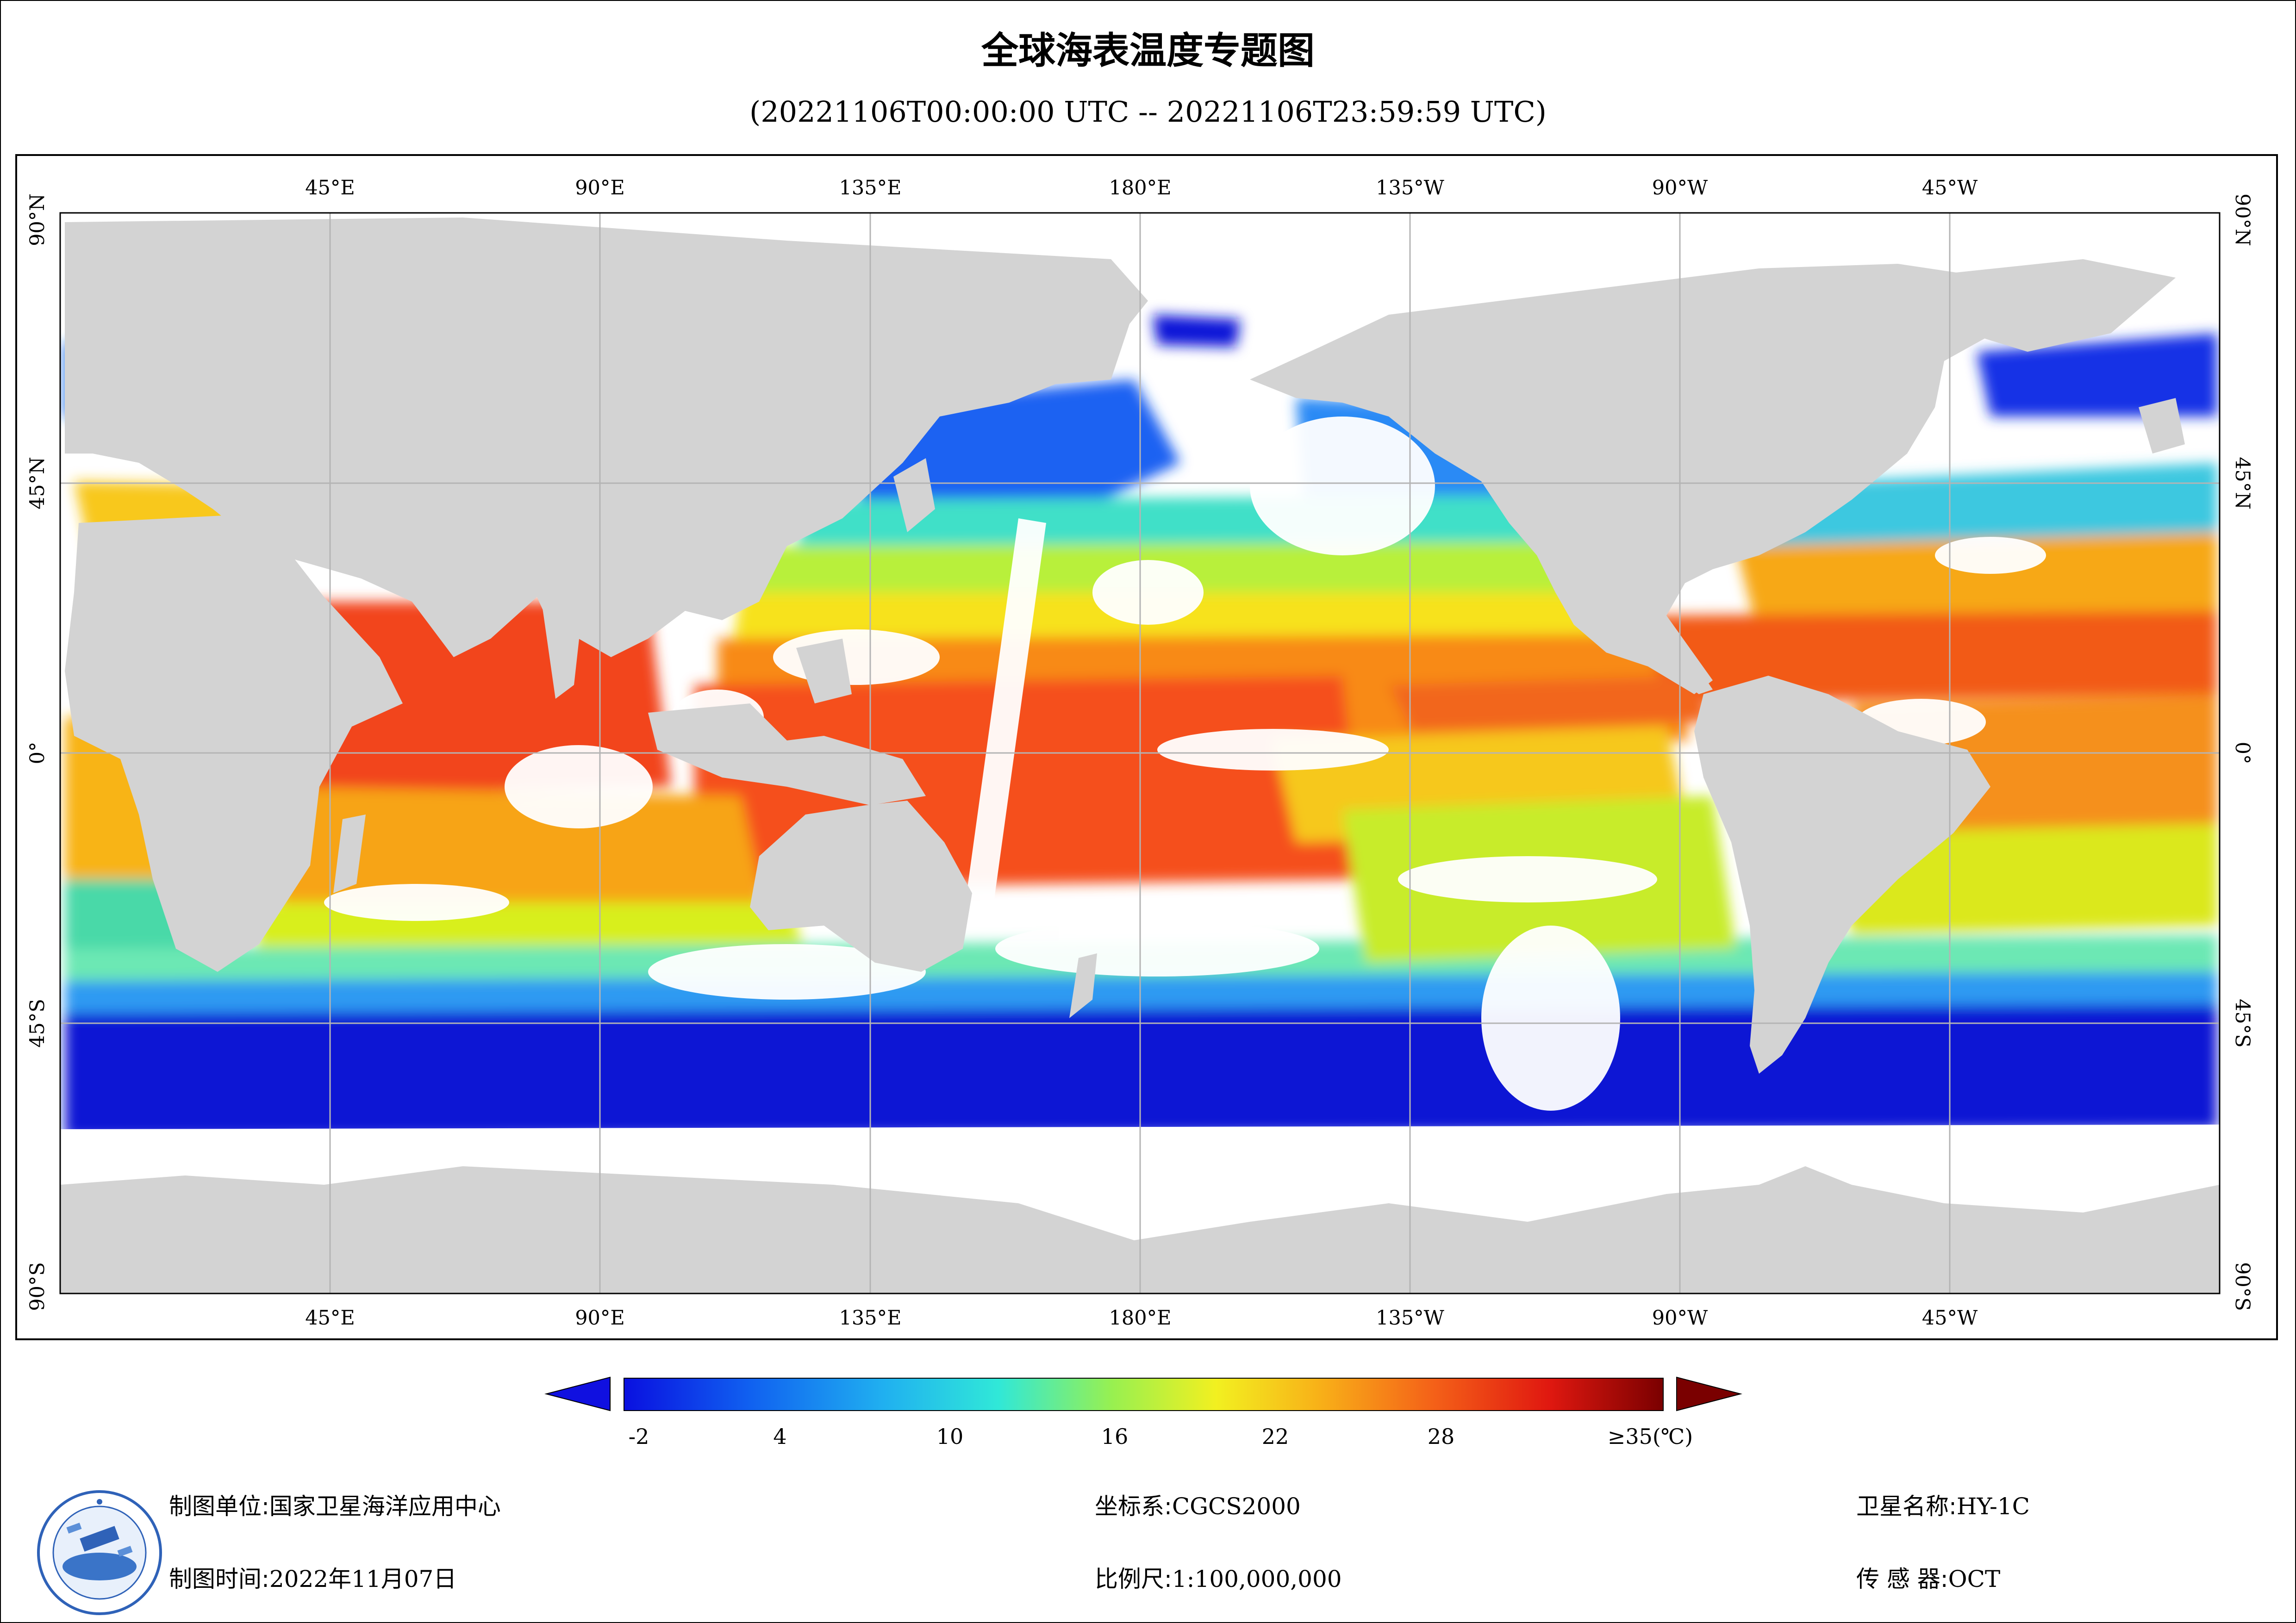 Image resolution: width=2296 pixels, height=1623 pixels. Describe the element at coordinates (577, 1394) in the screenshot. I see `colorbar-min-arrow` at that location.